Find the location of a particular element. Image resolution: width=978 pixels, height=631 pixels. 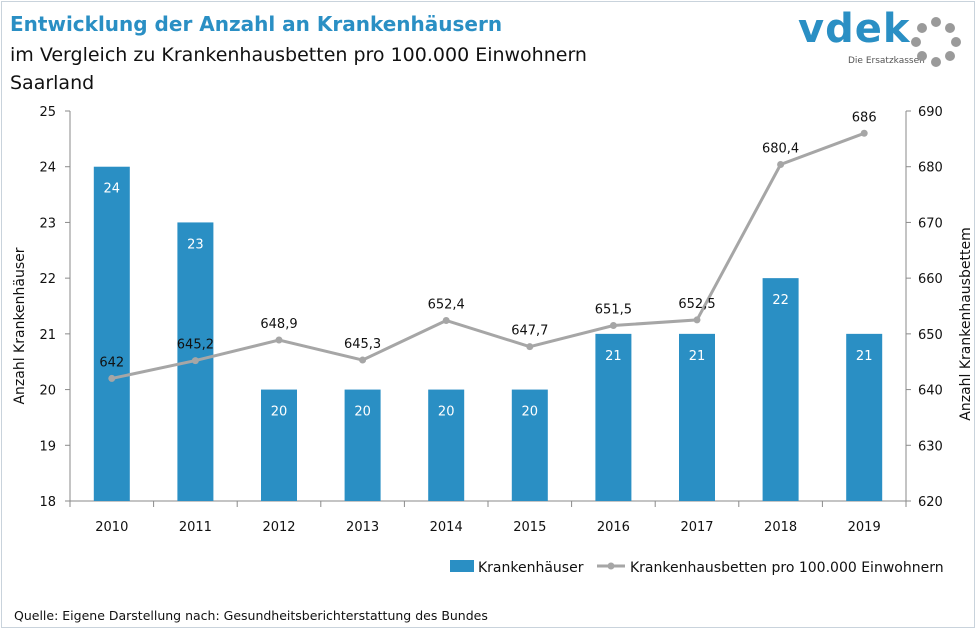

line-point-2016 is located at coordinates (613, 325).